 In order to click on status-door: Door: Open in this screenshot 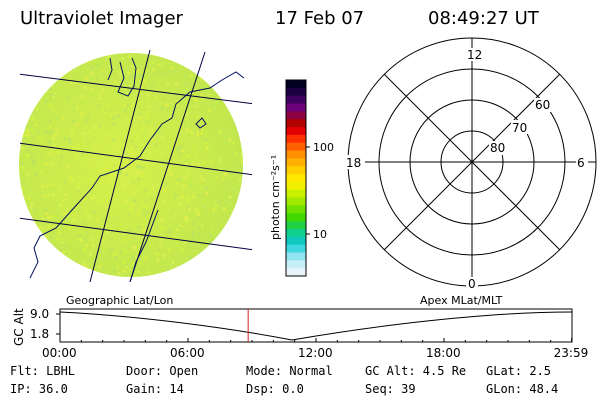, I will do `click(162, 371)`.